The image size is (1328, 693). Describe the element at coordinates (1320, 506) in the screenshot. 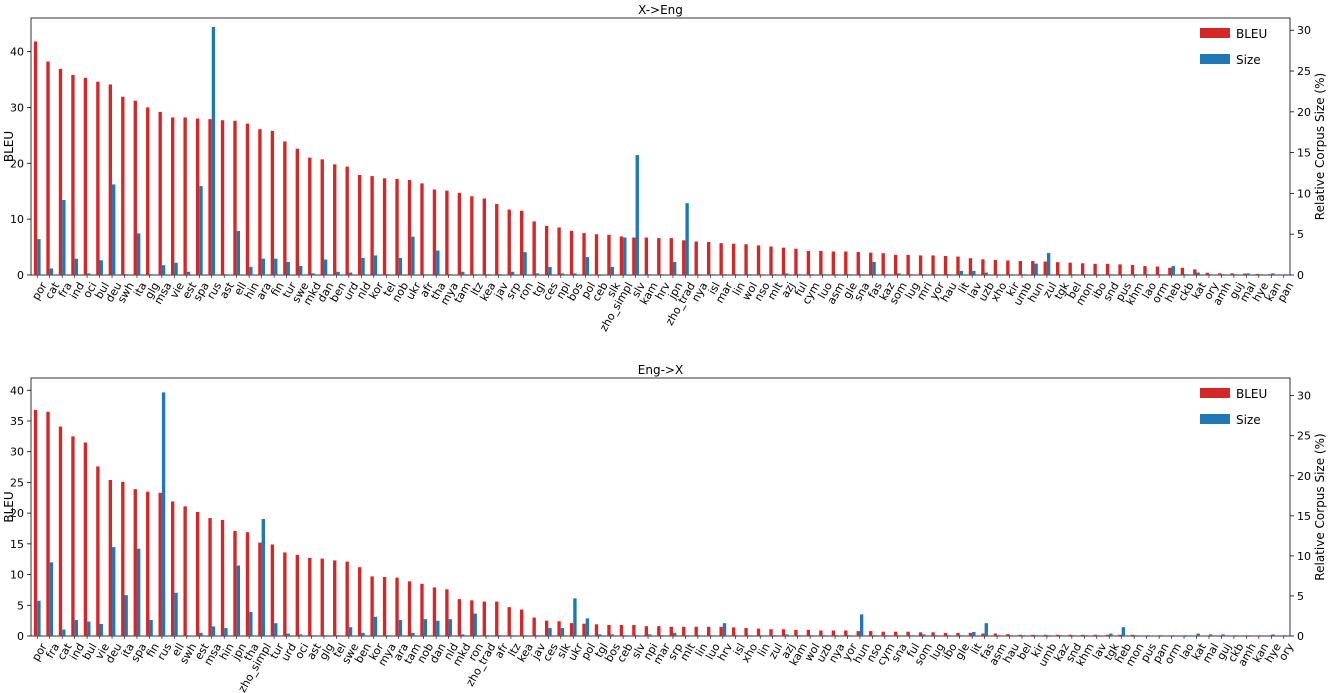

I see `y2-axis-label: Relative Corpus Size (%)` at that location.